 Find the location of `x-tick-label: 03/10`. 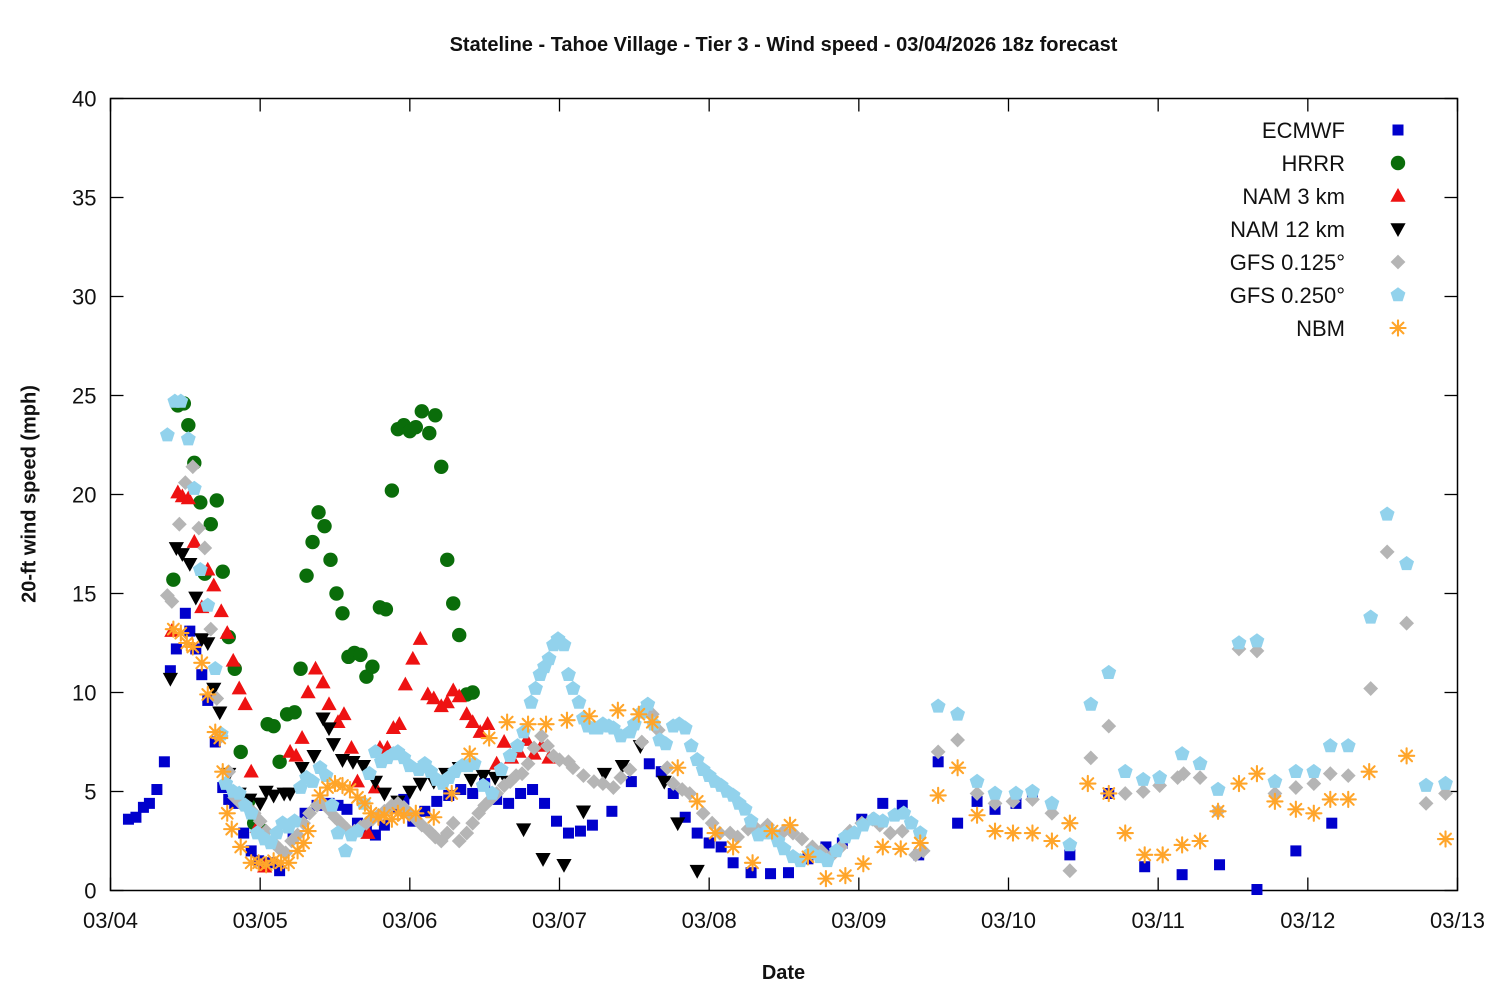

x-tick-label: 03/10 is located at coordinates (1008, 920).